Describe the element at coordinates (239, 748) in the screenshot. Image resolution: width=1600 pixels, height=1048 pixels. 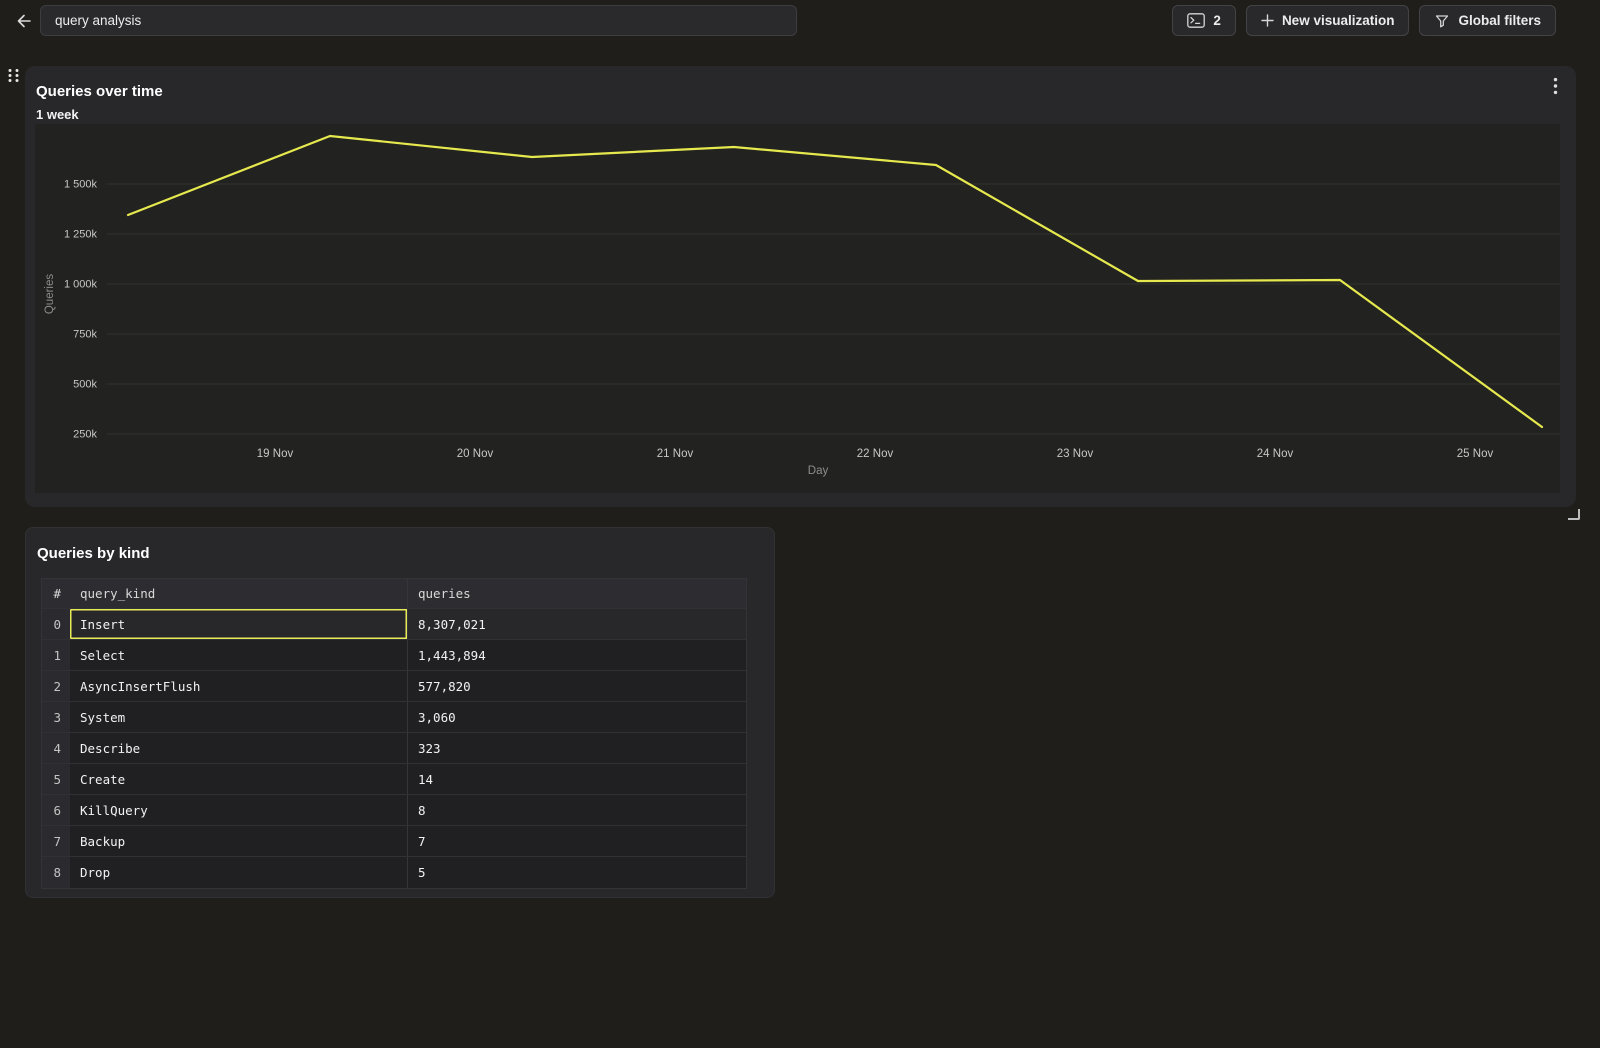
I see `query-kind-cell: Describe` at that location.